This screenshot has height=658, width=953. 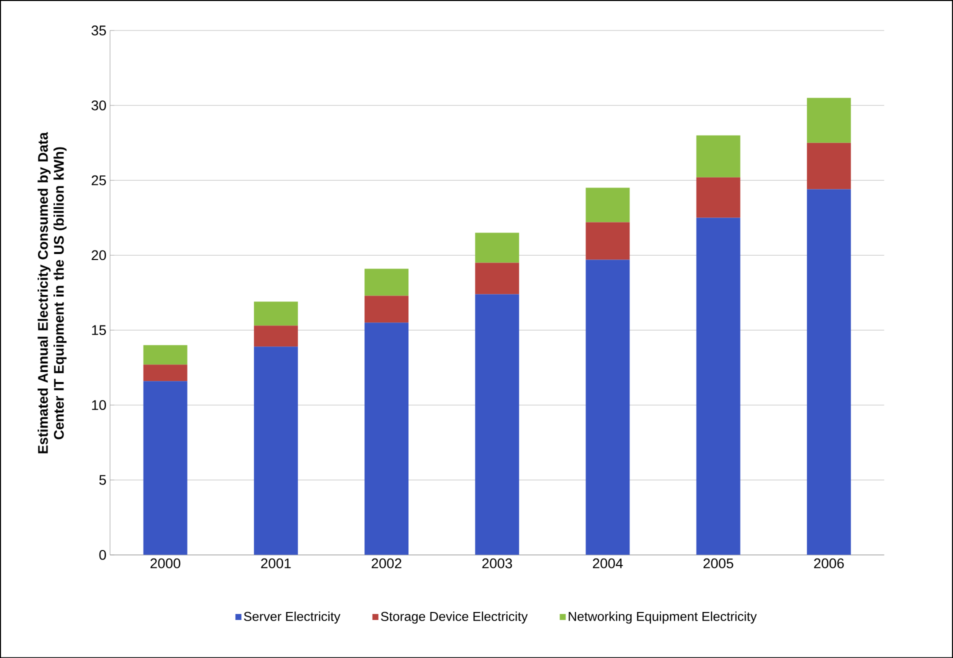 What do you see at coordinates (99, 105) in the screenshot?
I see `y-tick-label: 30` at bounding box center [99, 105].